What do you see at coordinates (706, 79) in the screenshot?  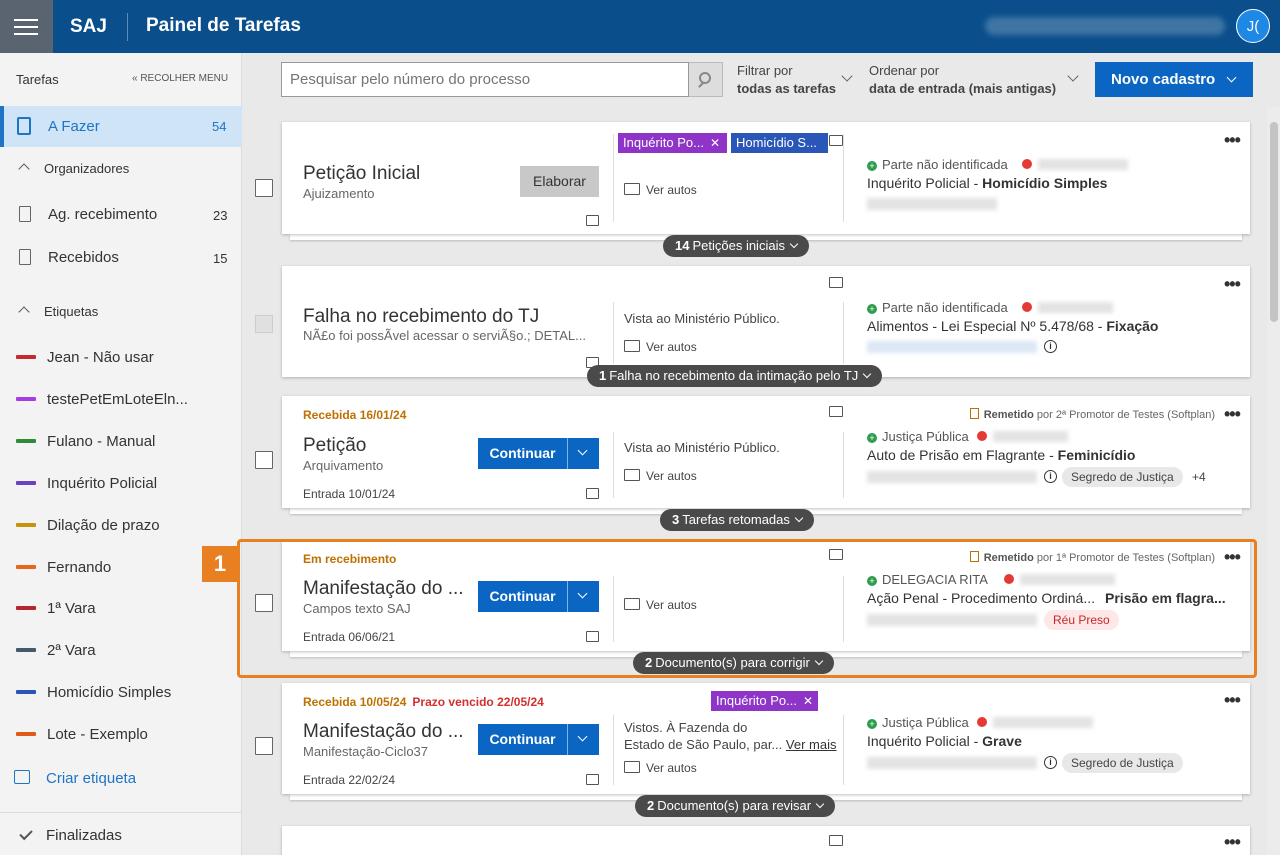 I see `search-button` at bounding box center [706, 79].